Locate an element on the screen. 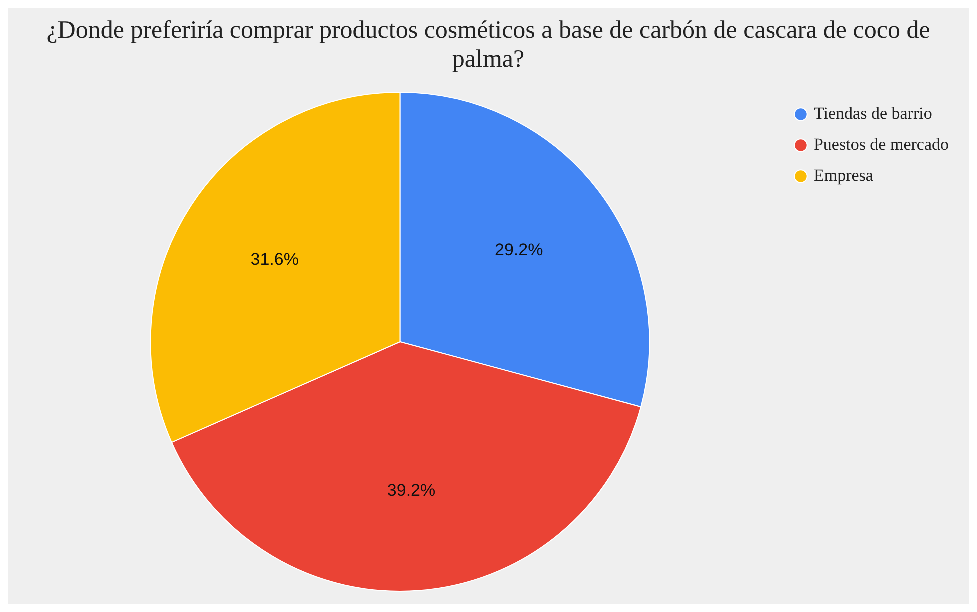 Image resolution: width=977 pixels, height=612 pixels. data-label: 39.2% is located at coordinates (411, 490).